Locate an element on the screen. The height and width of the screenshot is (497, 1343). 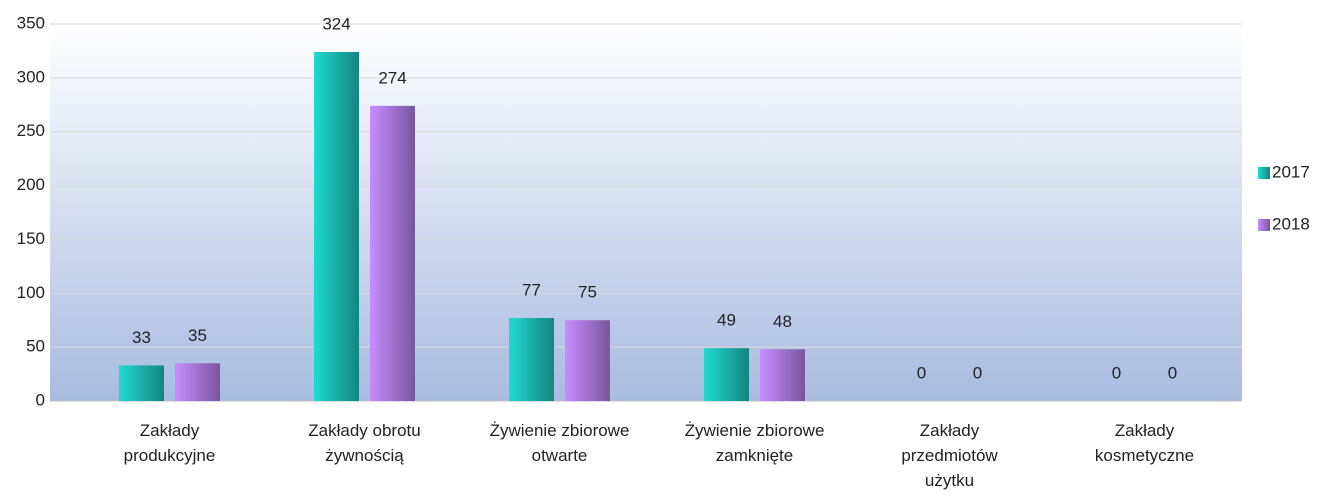
y-tick-label: 150 is located at coordinates (31, 238).